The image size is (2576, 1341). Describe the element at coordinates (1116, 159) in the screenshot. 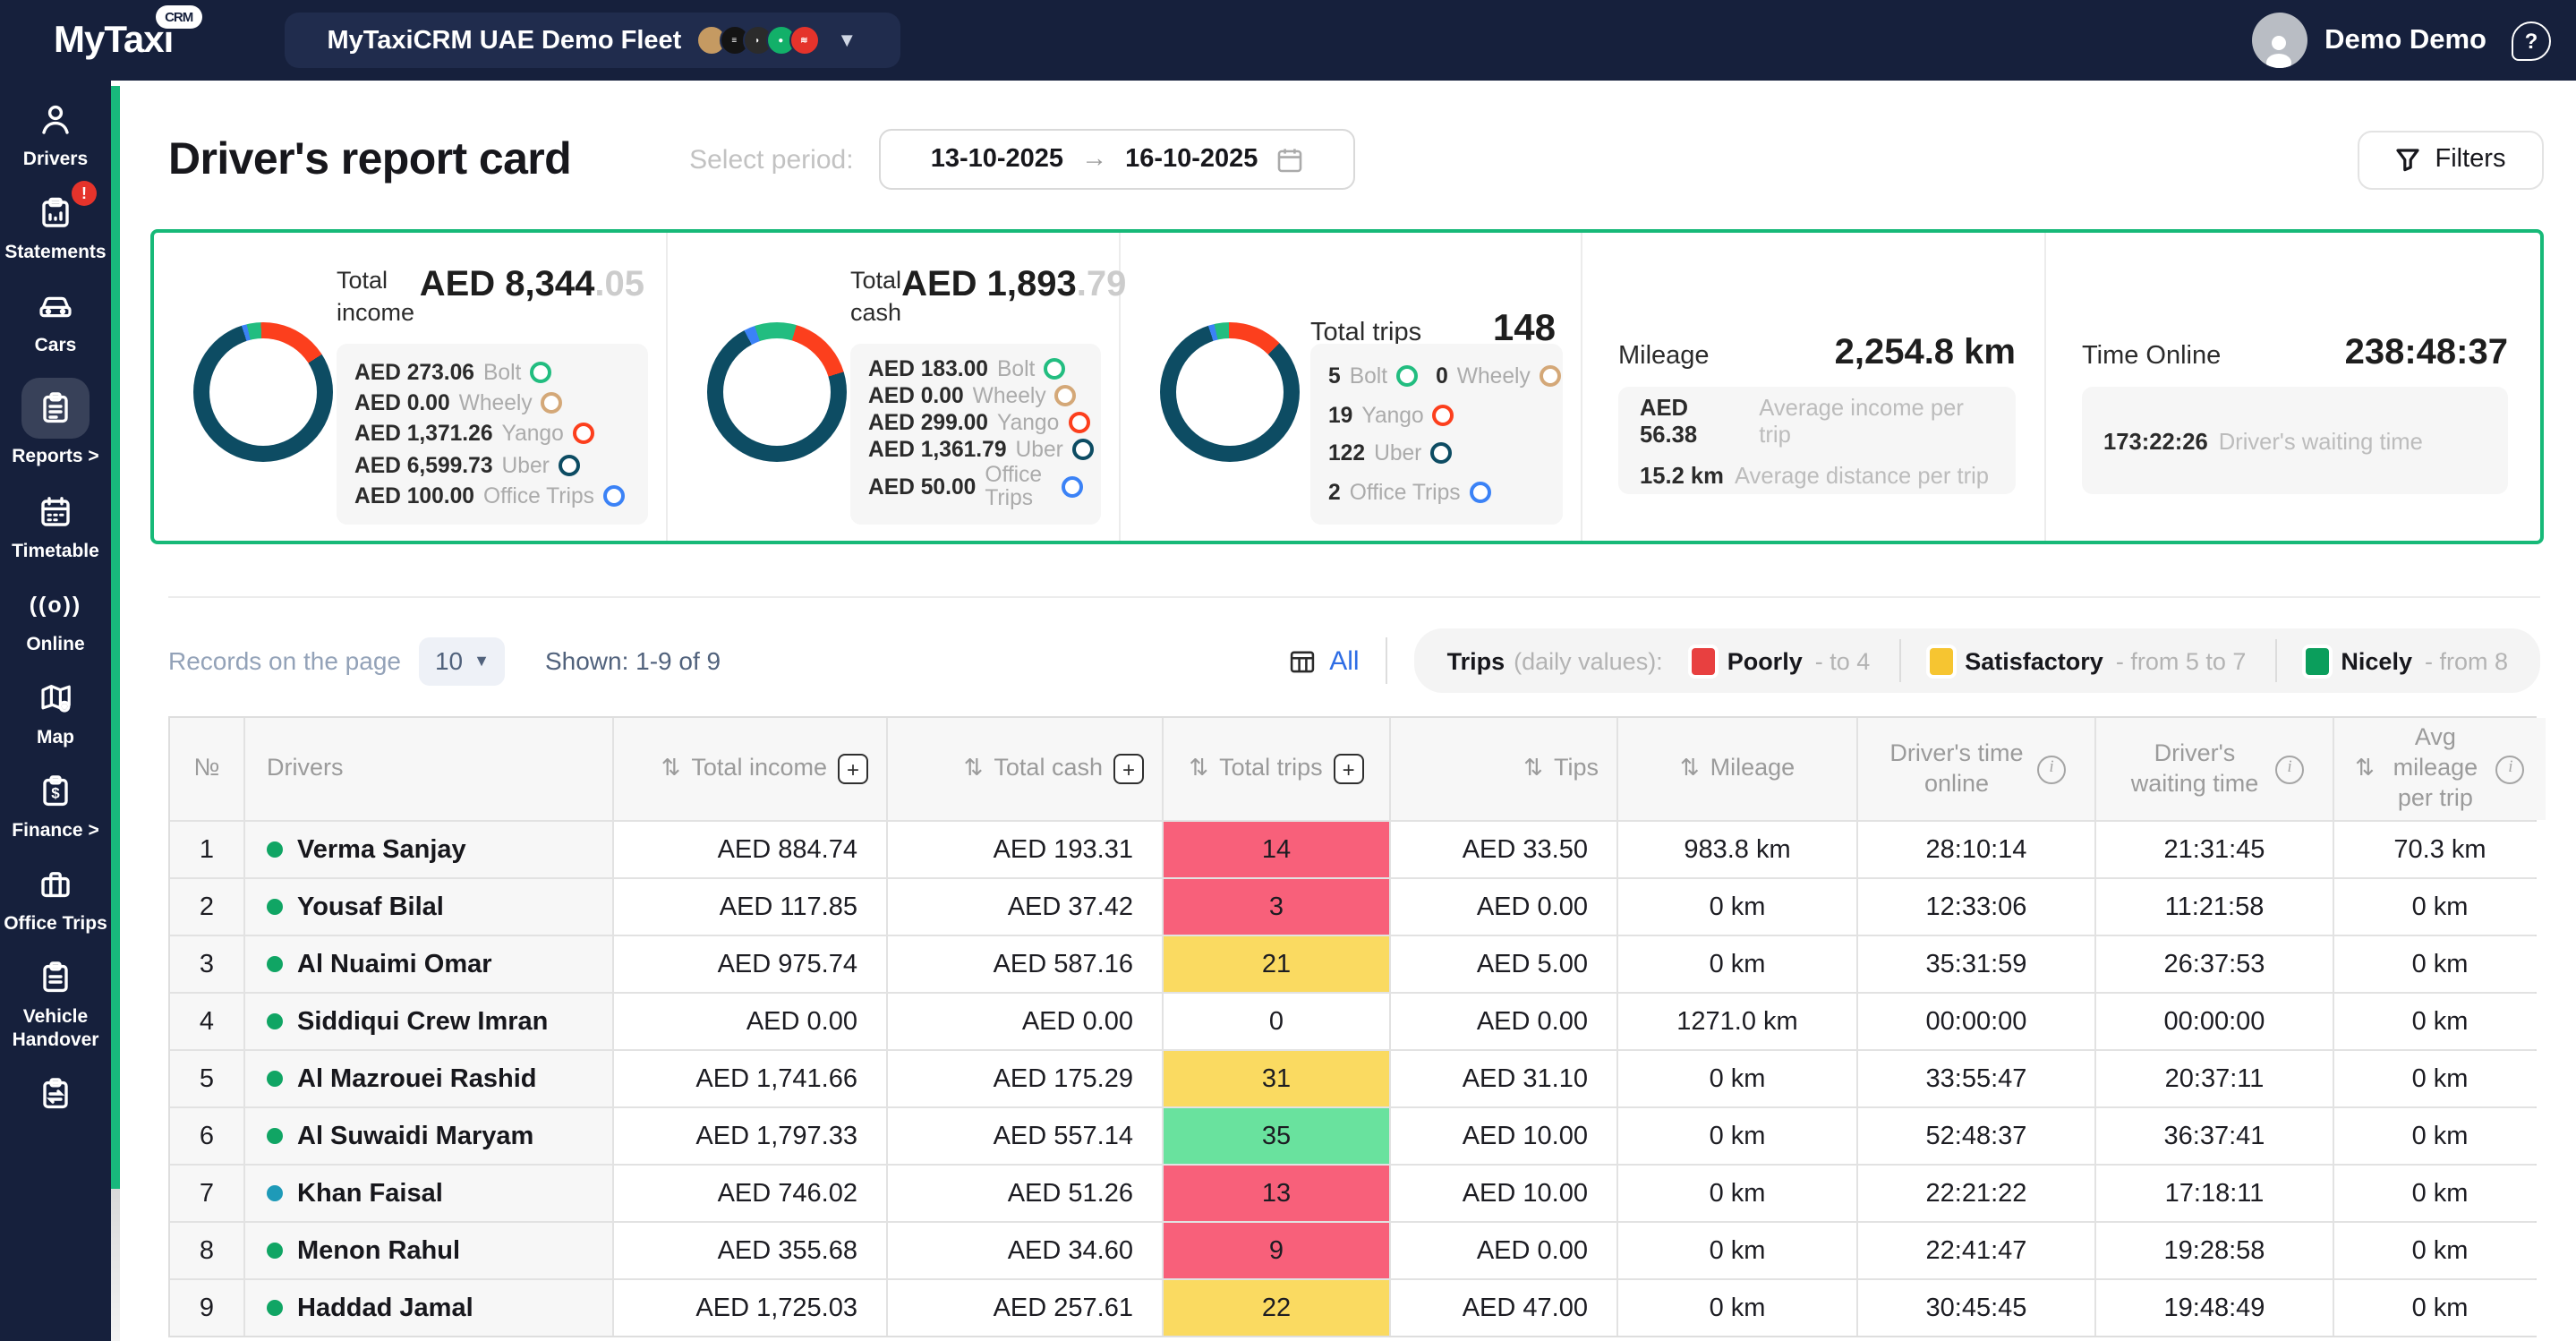

I see `date-range-input: 13-10-2025 → 16-10-2025` at that location.